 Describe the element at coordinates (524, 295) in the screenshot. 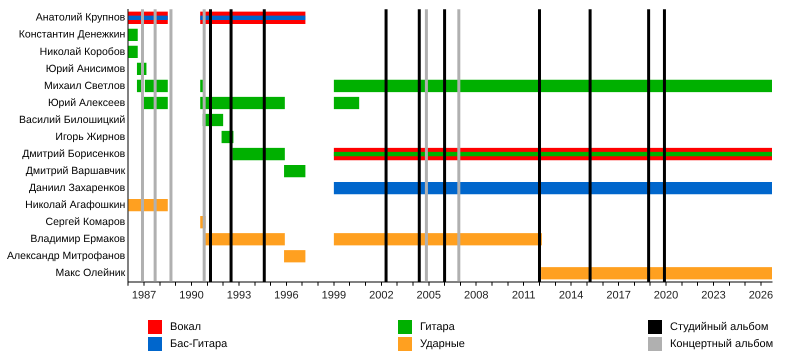

I see `x-tick-label: 2011` at that location.